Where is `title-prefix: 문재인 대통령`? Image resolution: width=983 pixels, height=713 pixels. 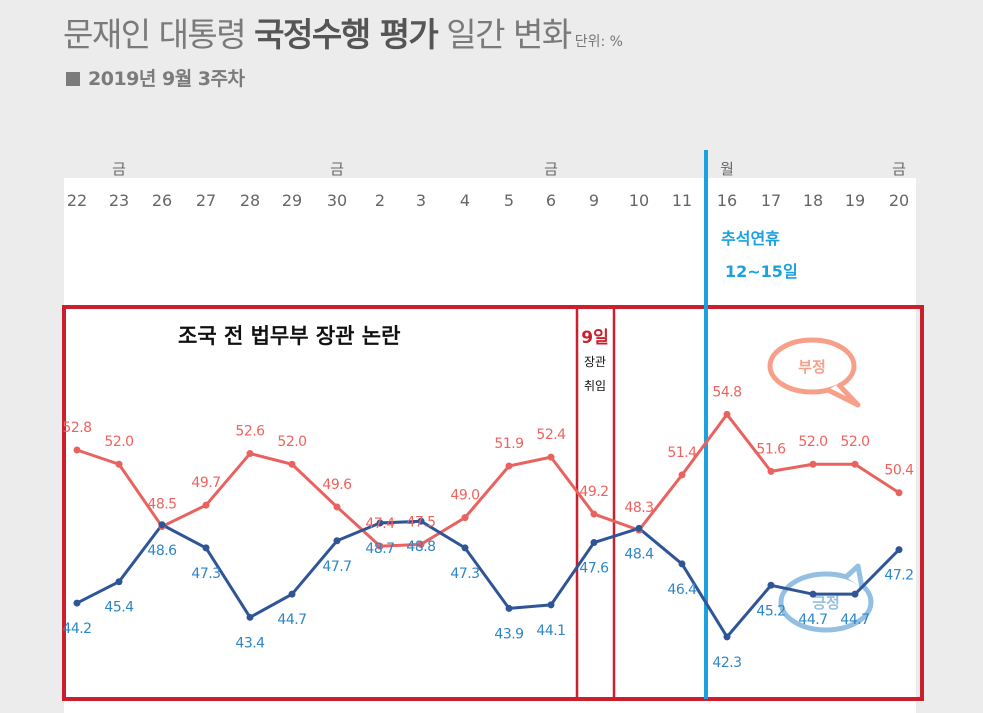
title-prefix: 문재인 대통령 is located at coordinates (159, 34).